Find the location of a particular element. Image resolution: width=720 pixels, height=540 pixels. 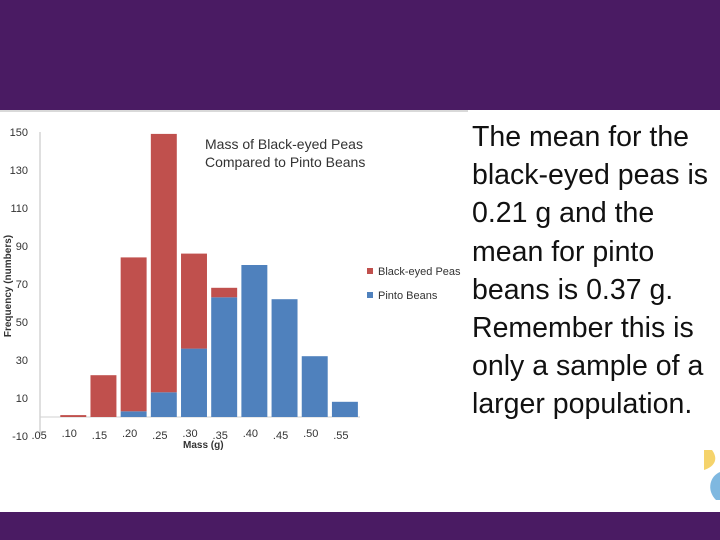

legend-label-pinto-beans: Pinto Beans is located at coordinates (408, 296).